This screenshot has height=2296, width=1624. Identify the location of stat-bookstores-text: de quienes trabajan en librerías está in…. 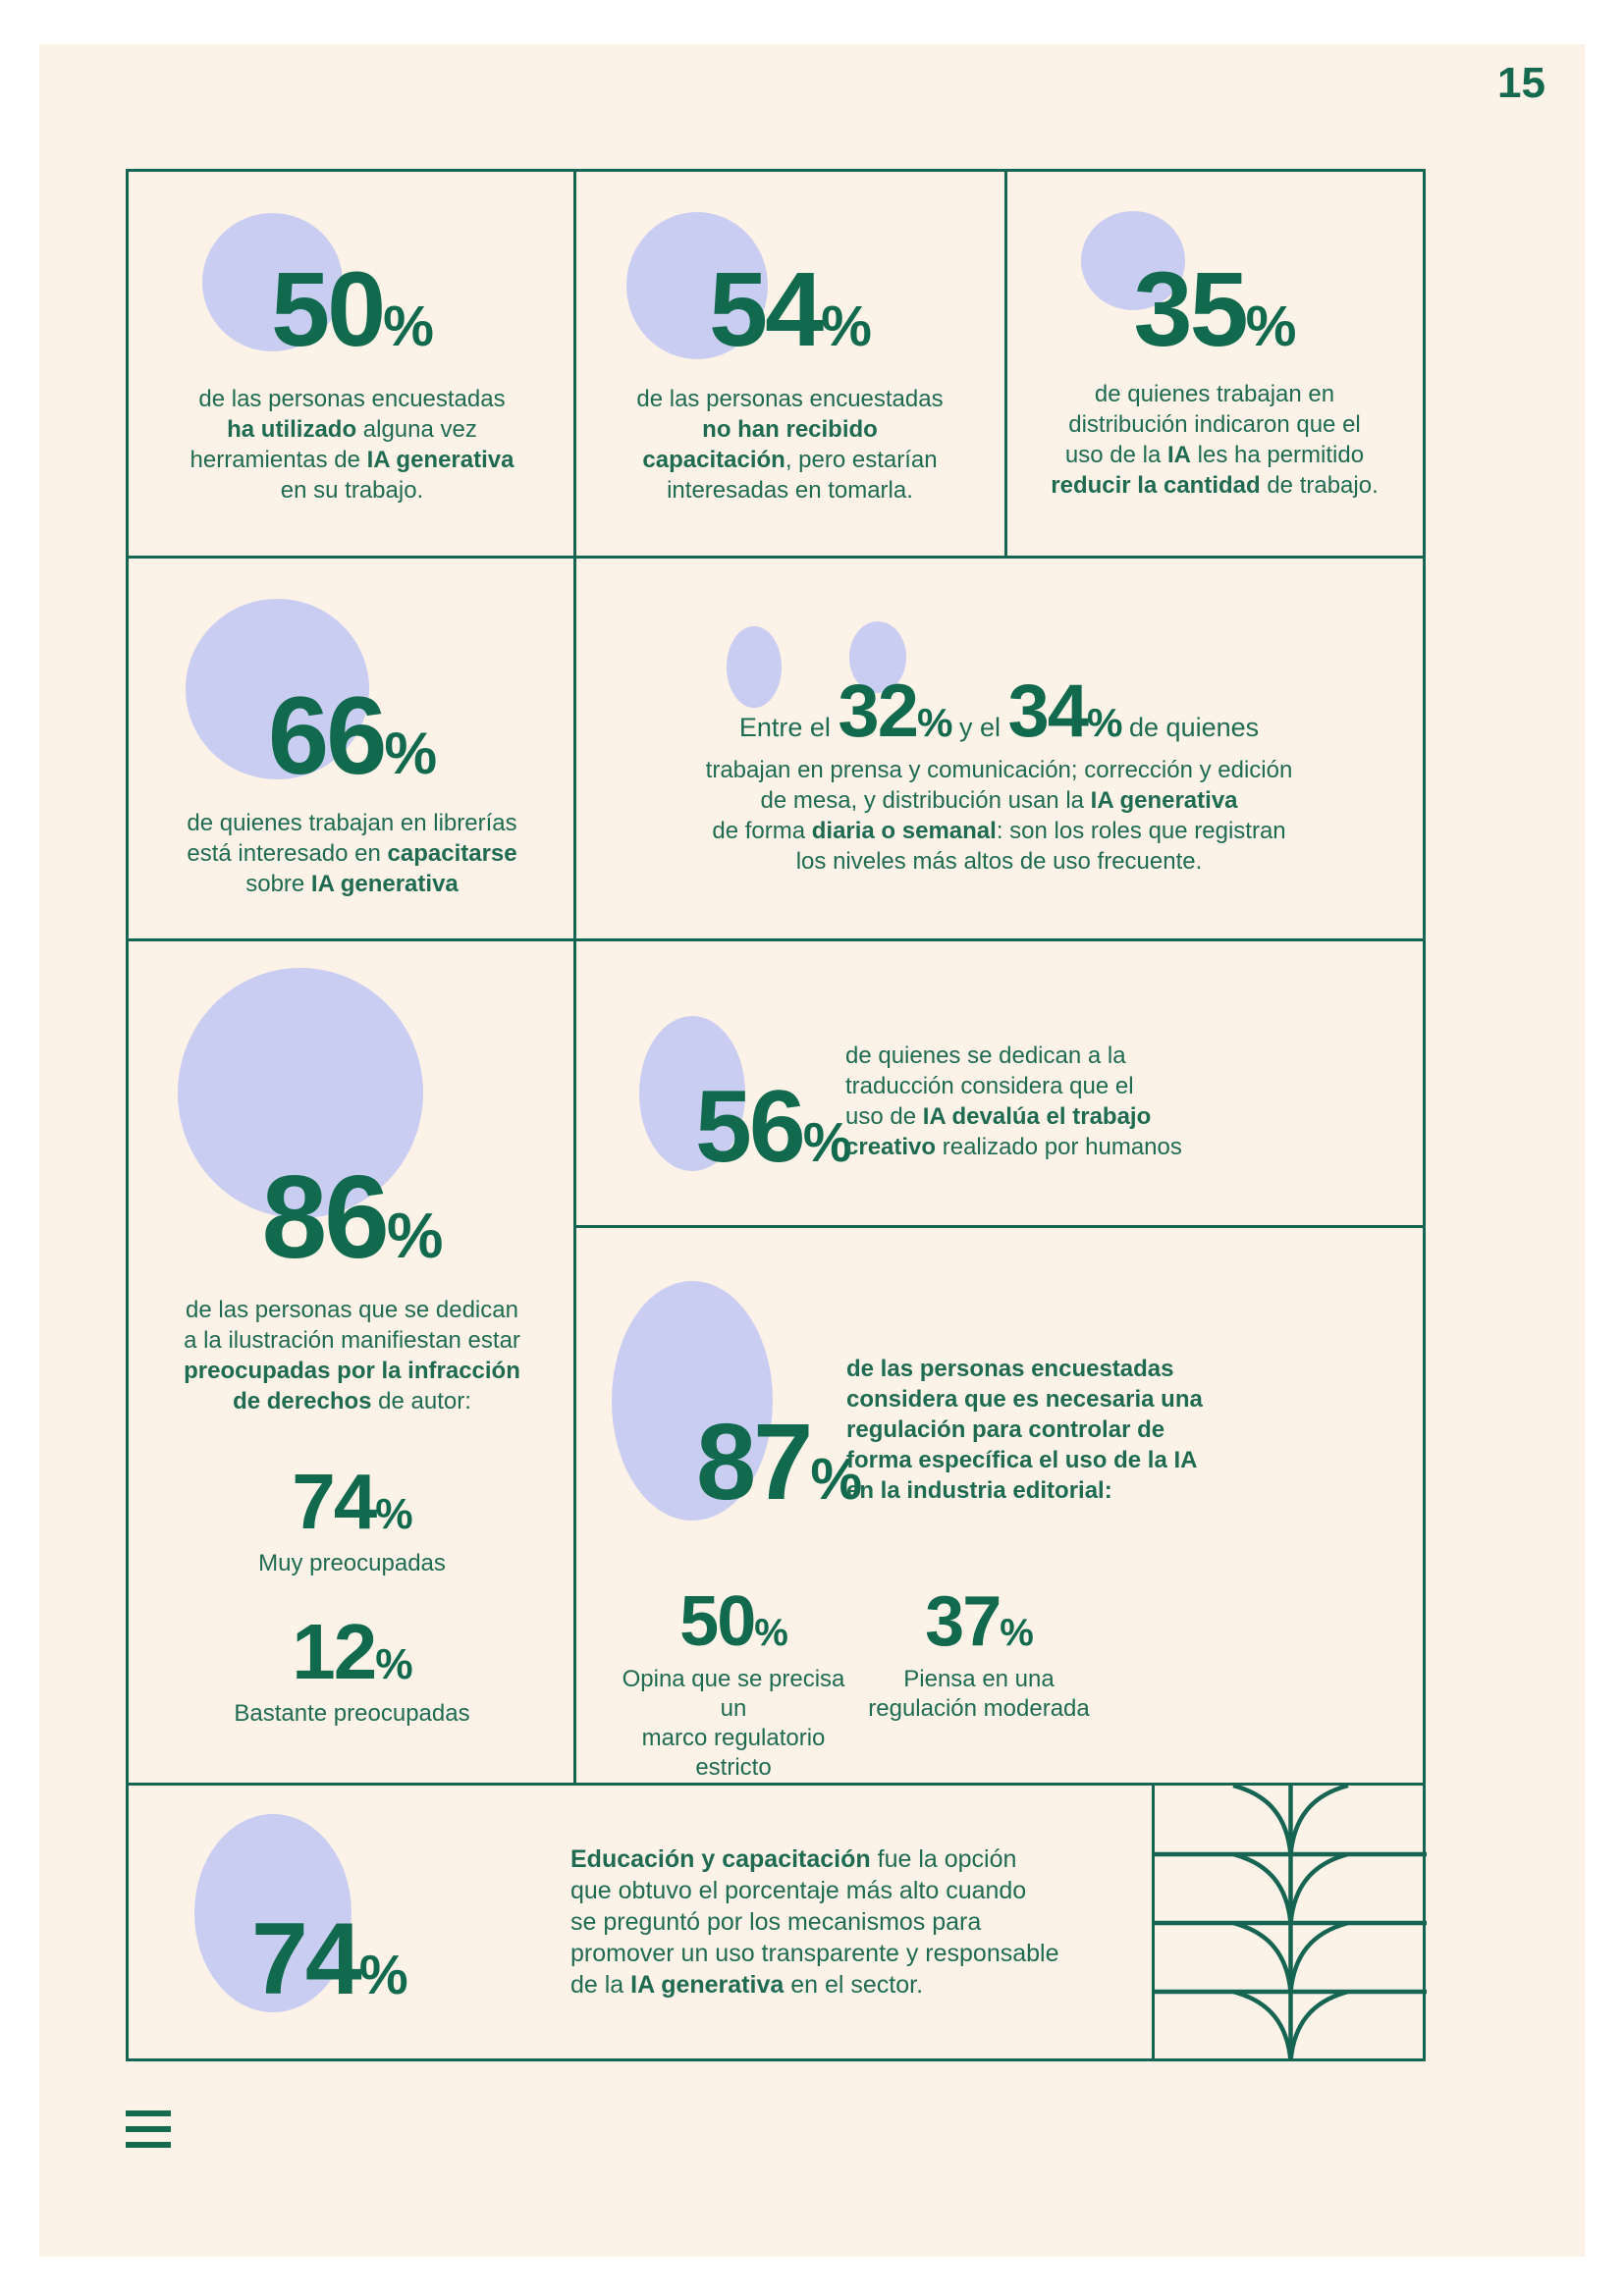
(352, 854).